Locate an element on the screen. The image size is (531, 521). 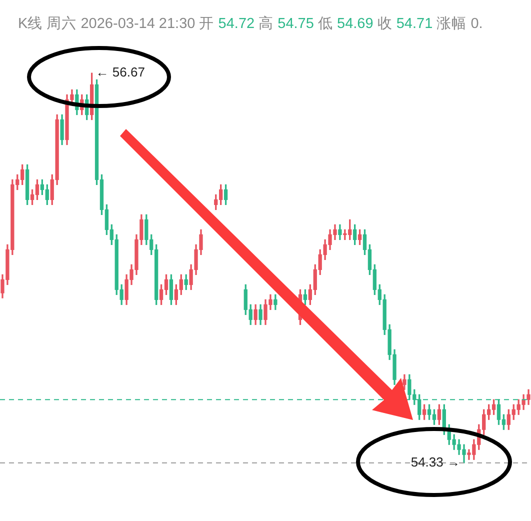
annotation: 54.33 → is located at coordinates (435, 462).